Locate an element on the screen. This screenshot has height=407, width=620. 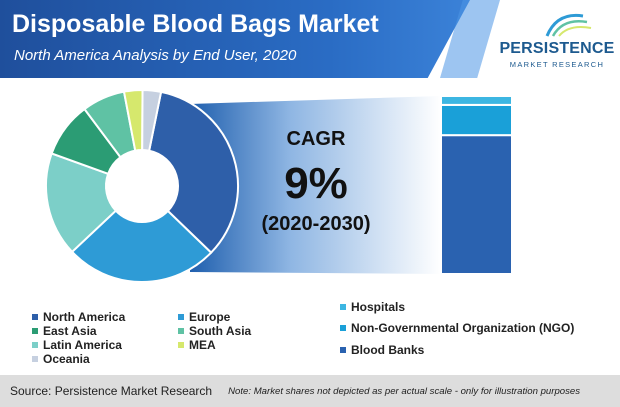
donut-slice-europe is located at coordinates (141, 246).